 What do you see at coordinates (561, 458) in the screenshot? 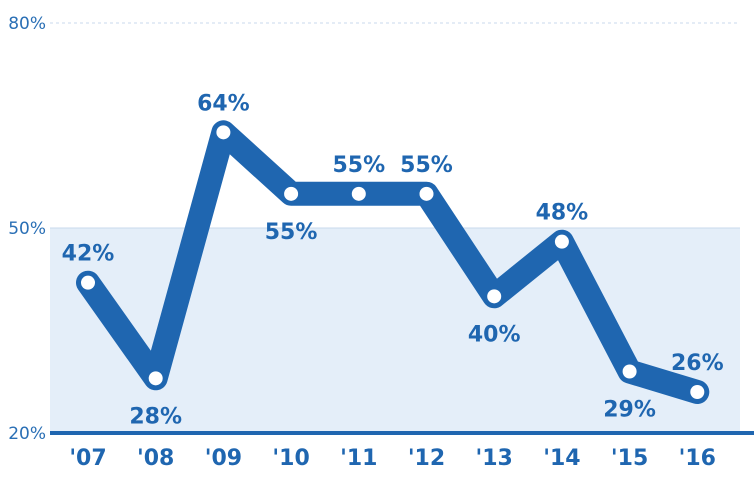
I see `x-tick-label: '14` at bounding box center [561, 458].